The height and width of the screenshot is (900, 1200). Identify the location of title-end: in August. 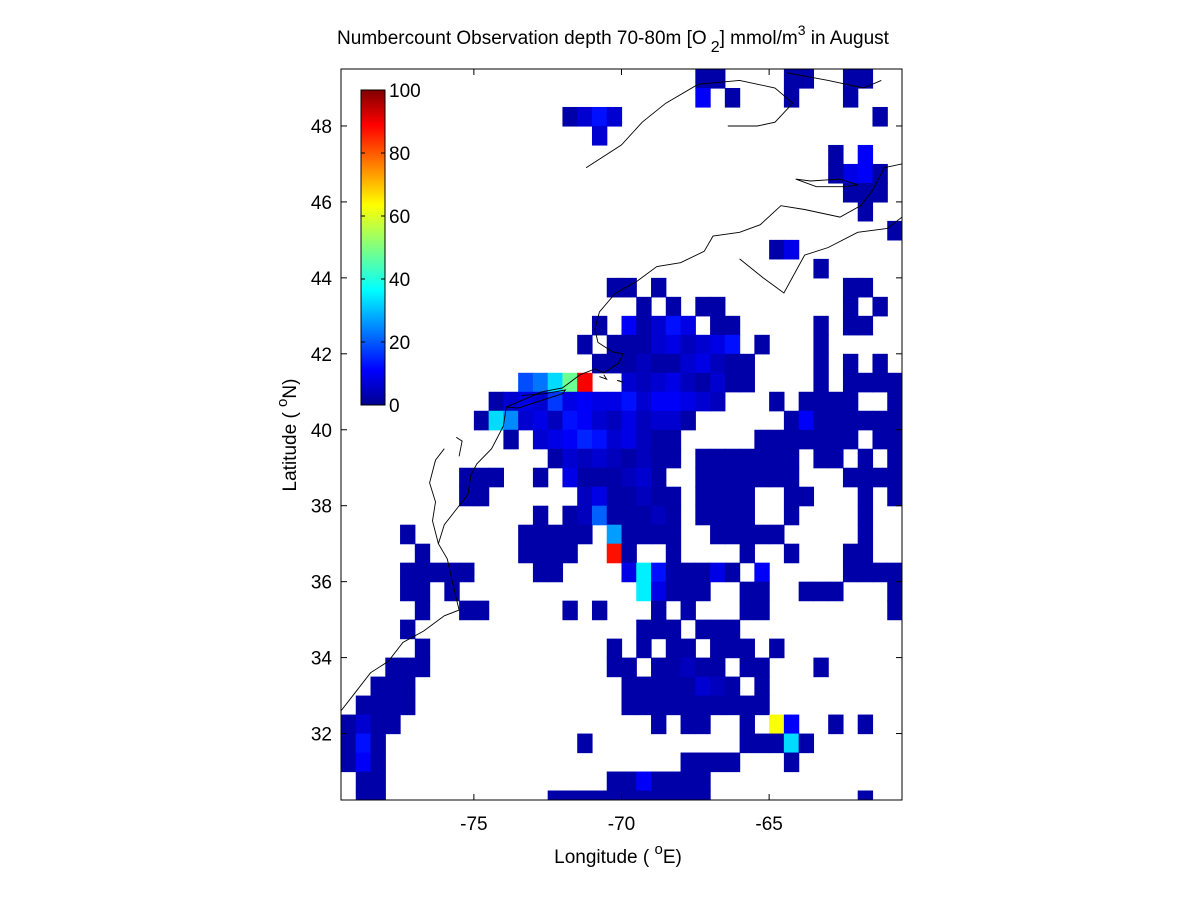
(848, 38).